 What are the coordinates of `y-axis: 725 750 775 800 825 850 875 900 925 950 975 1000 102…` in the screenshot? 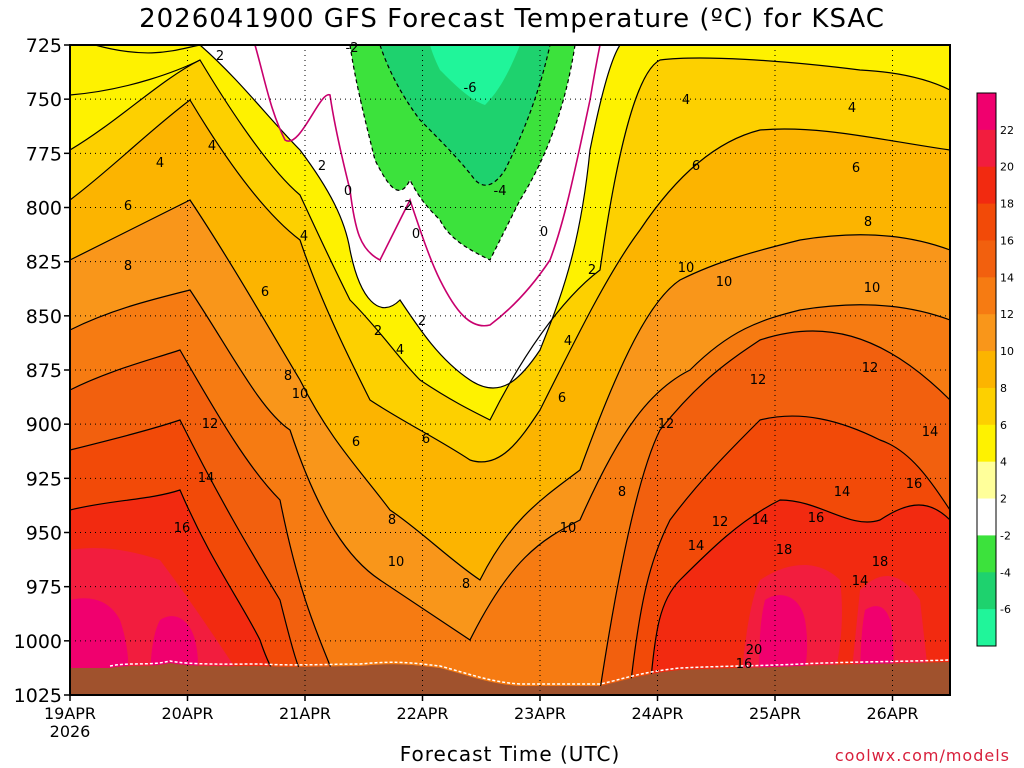 It's located at (42, 371).